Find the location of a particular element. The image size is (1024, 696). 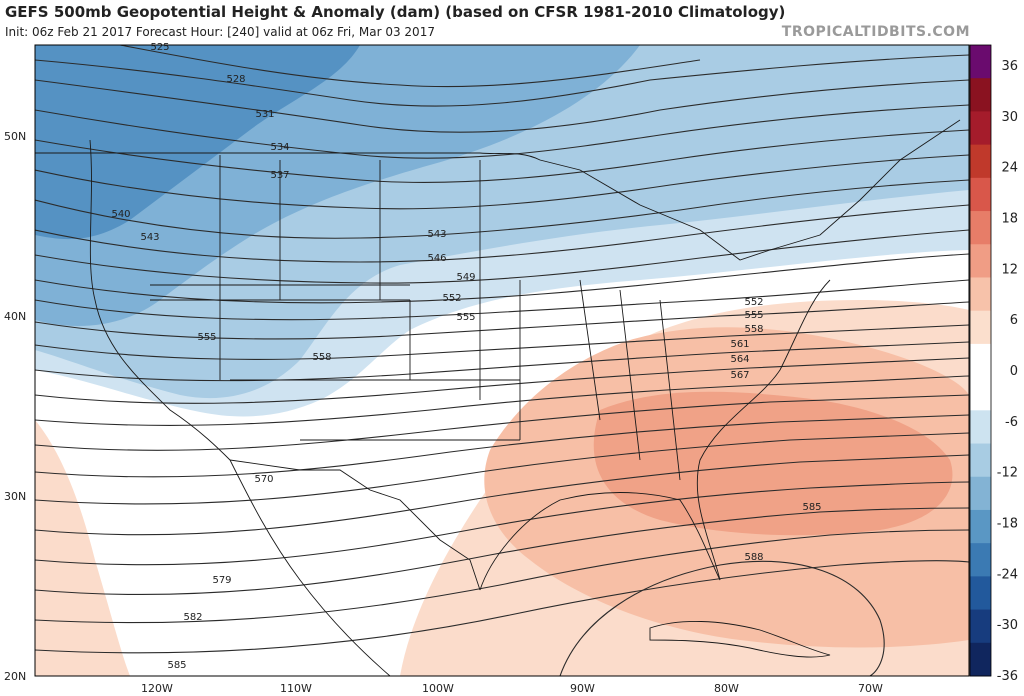

lon-label: 80W is located at coordinates (726, 688).